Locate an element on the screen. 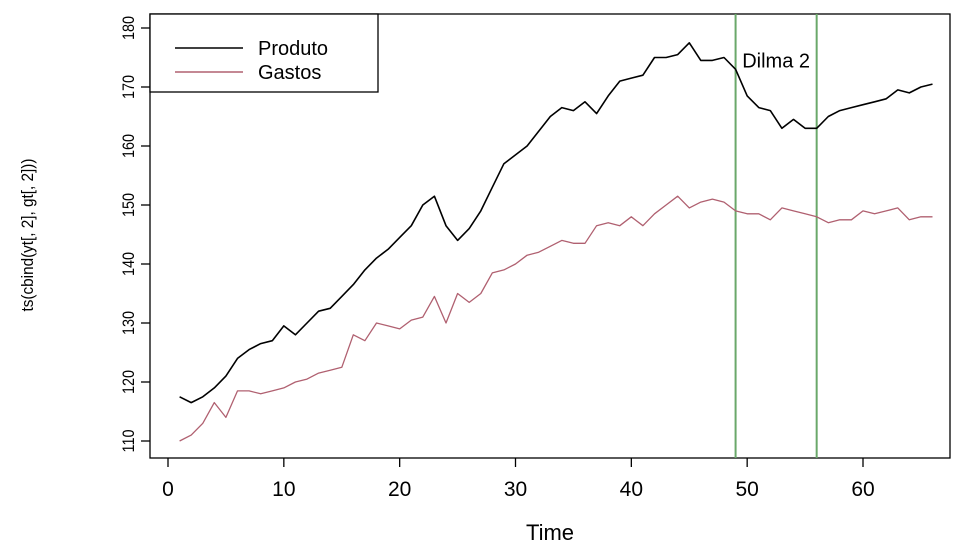 The image size is (962, 550). y-tick-label: 180 is located at coordinates (129, 28).